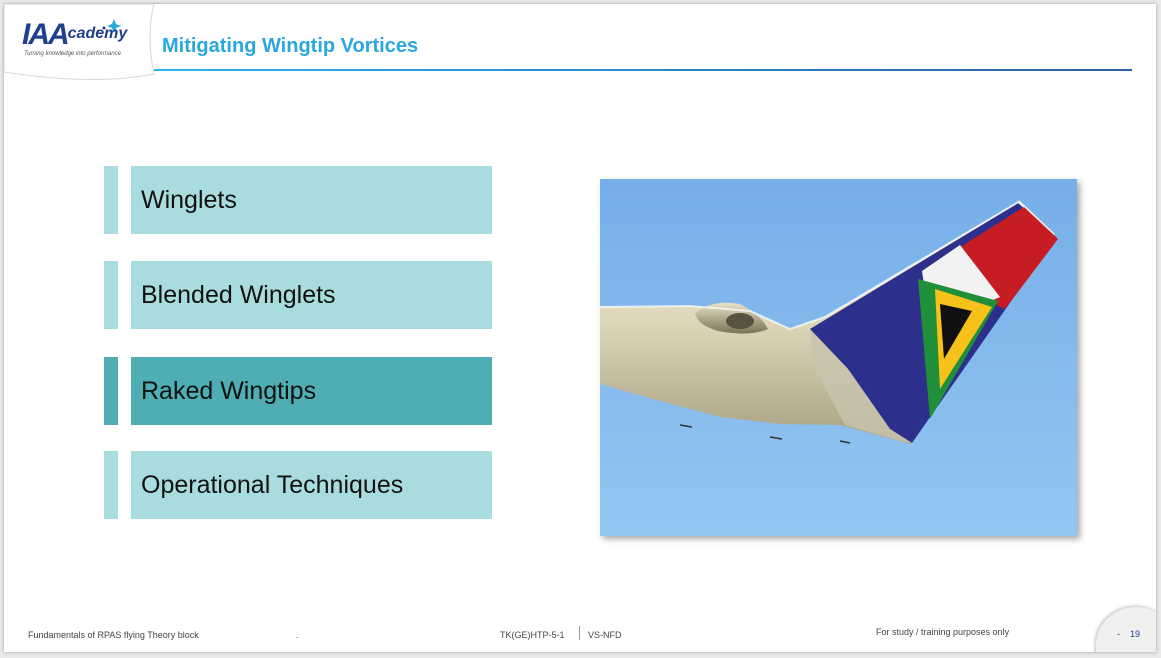 This screenshot has width=1161, height=658. I want to click on item-label: Blended Winglets, so click(238, 295).